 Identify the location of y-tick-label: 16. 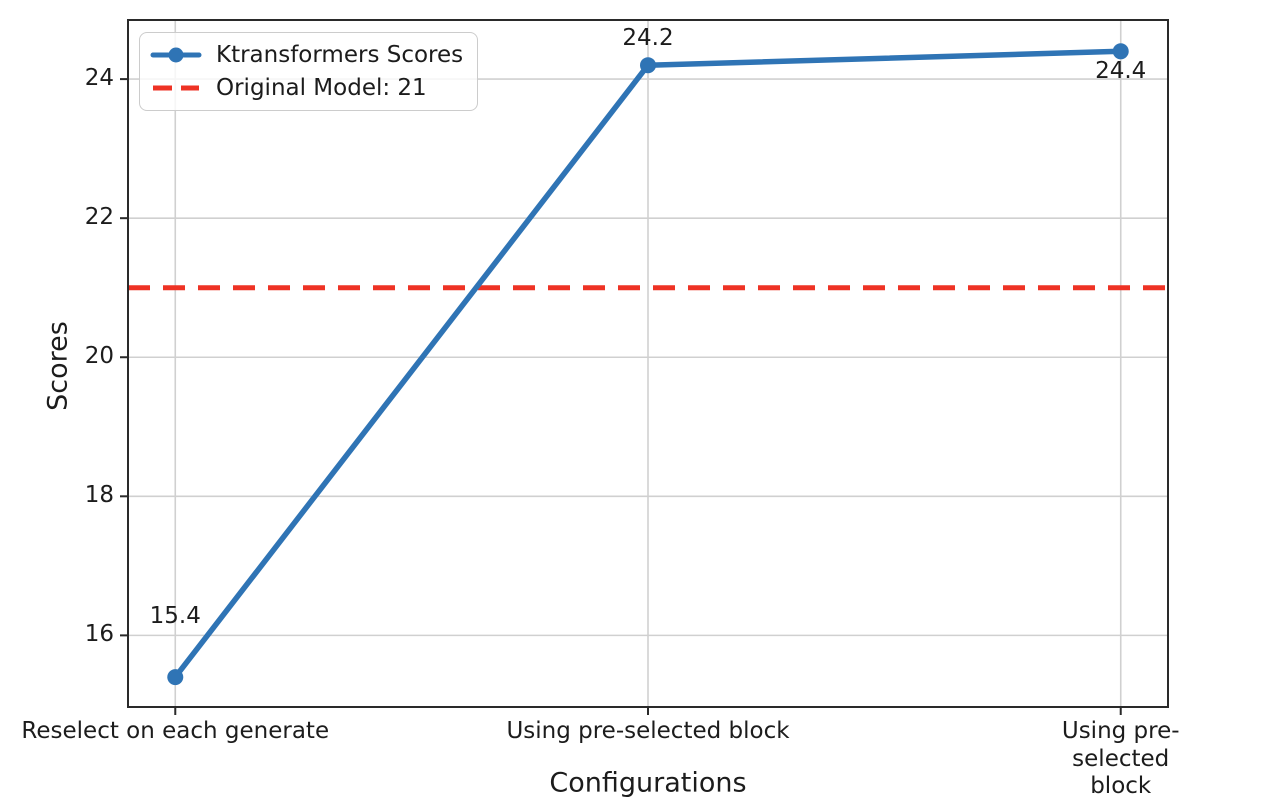
(99, 634).